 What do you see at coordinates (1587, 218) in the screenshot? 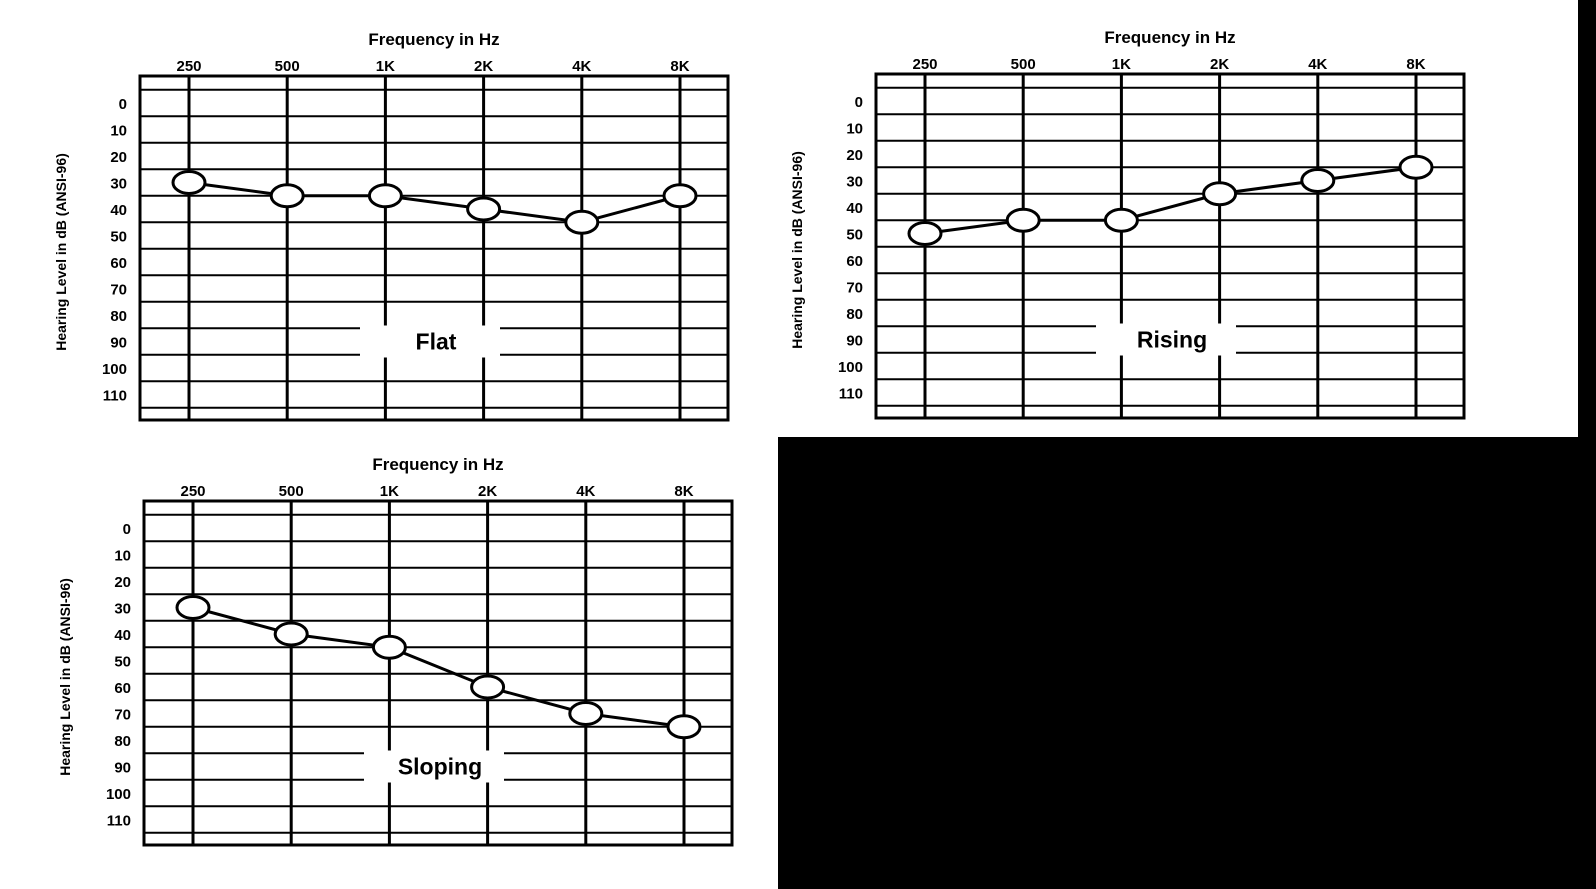
I see `blacked-out-edge` at bounding box center [1587, 218].